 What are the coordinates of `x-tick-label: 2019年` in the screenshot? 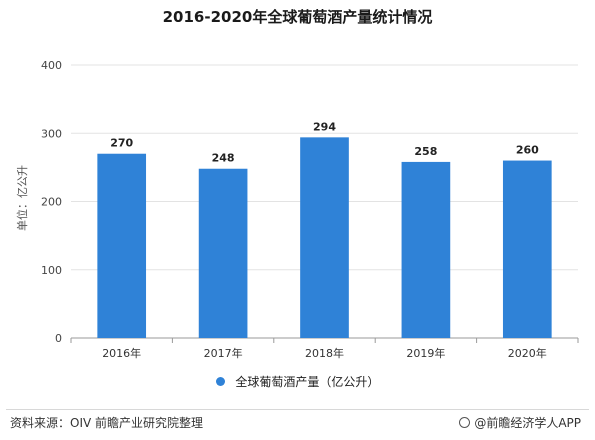 It's located at (425, 353).